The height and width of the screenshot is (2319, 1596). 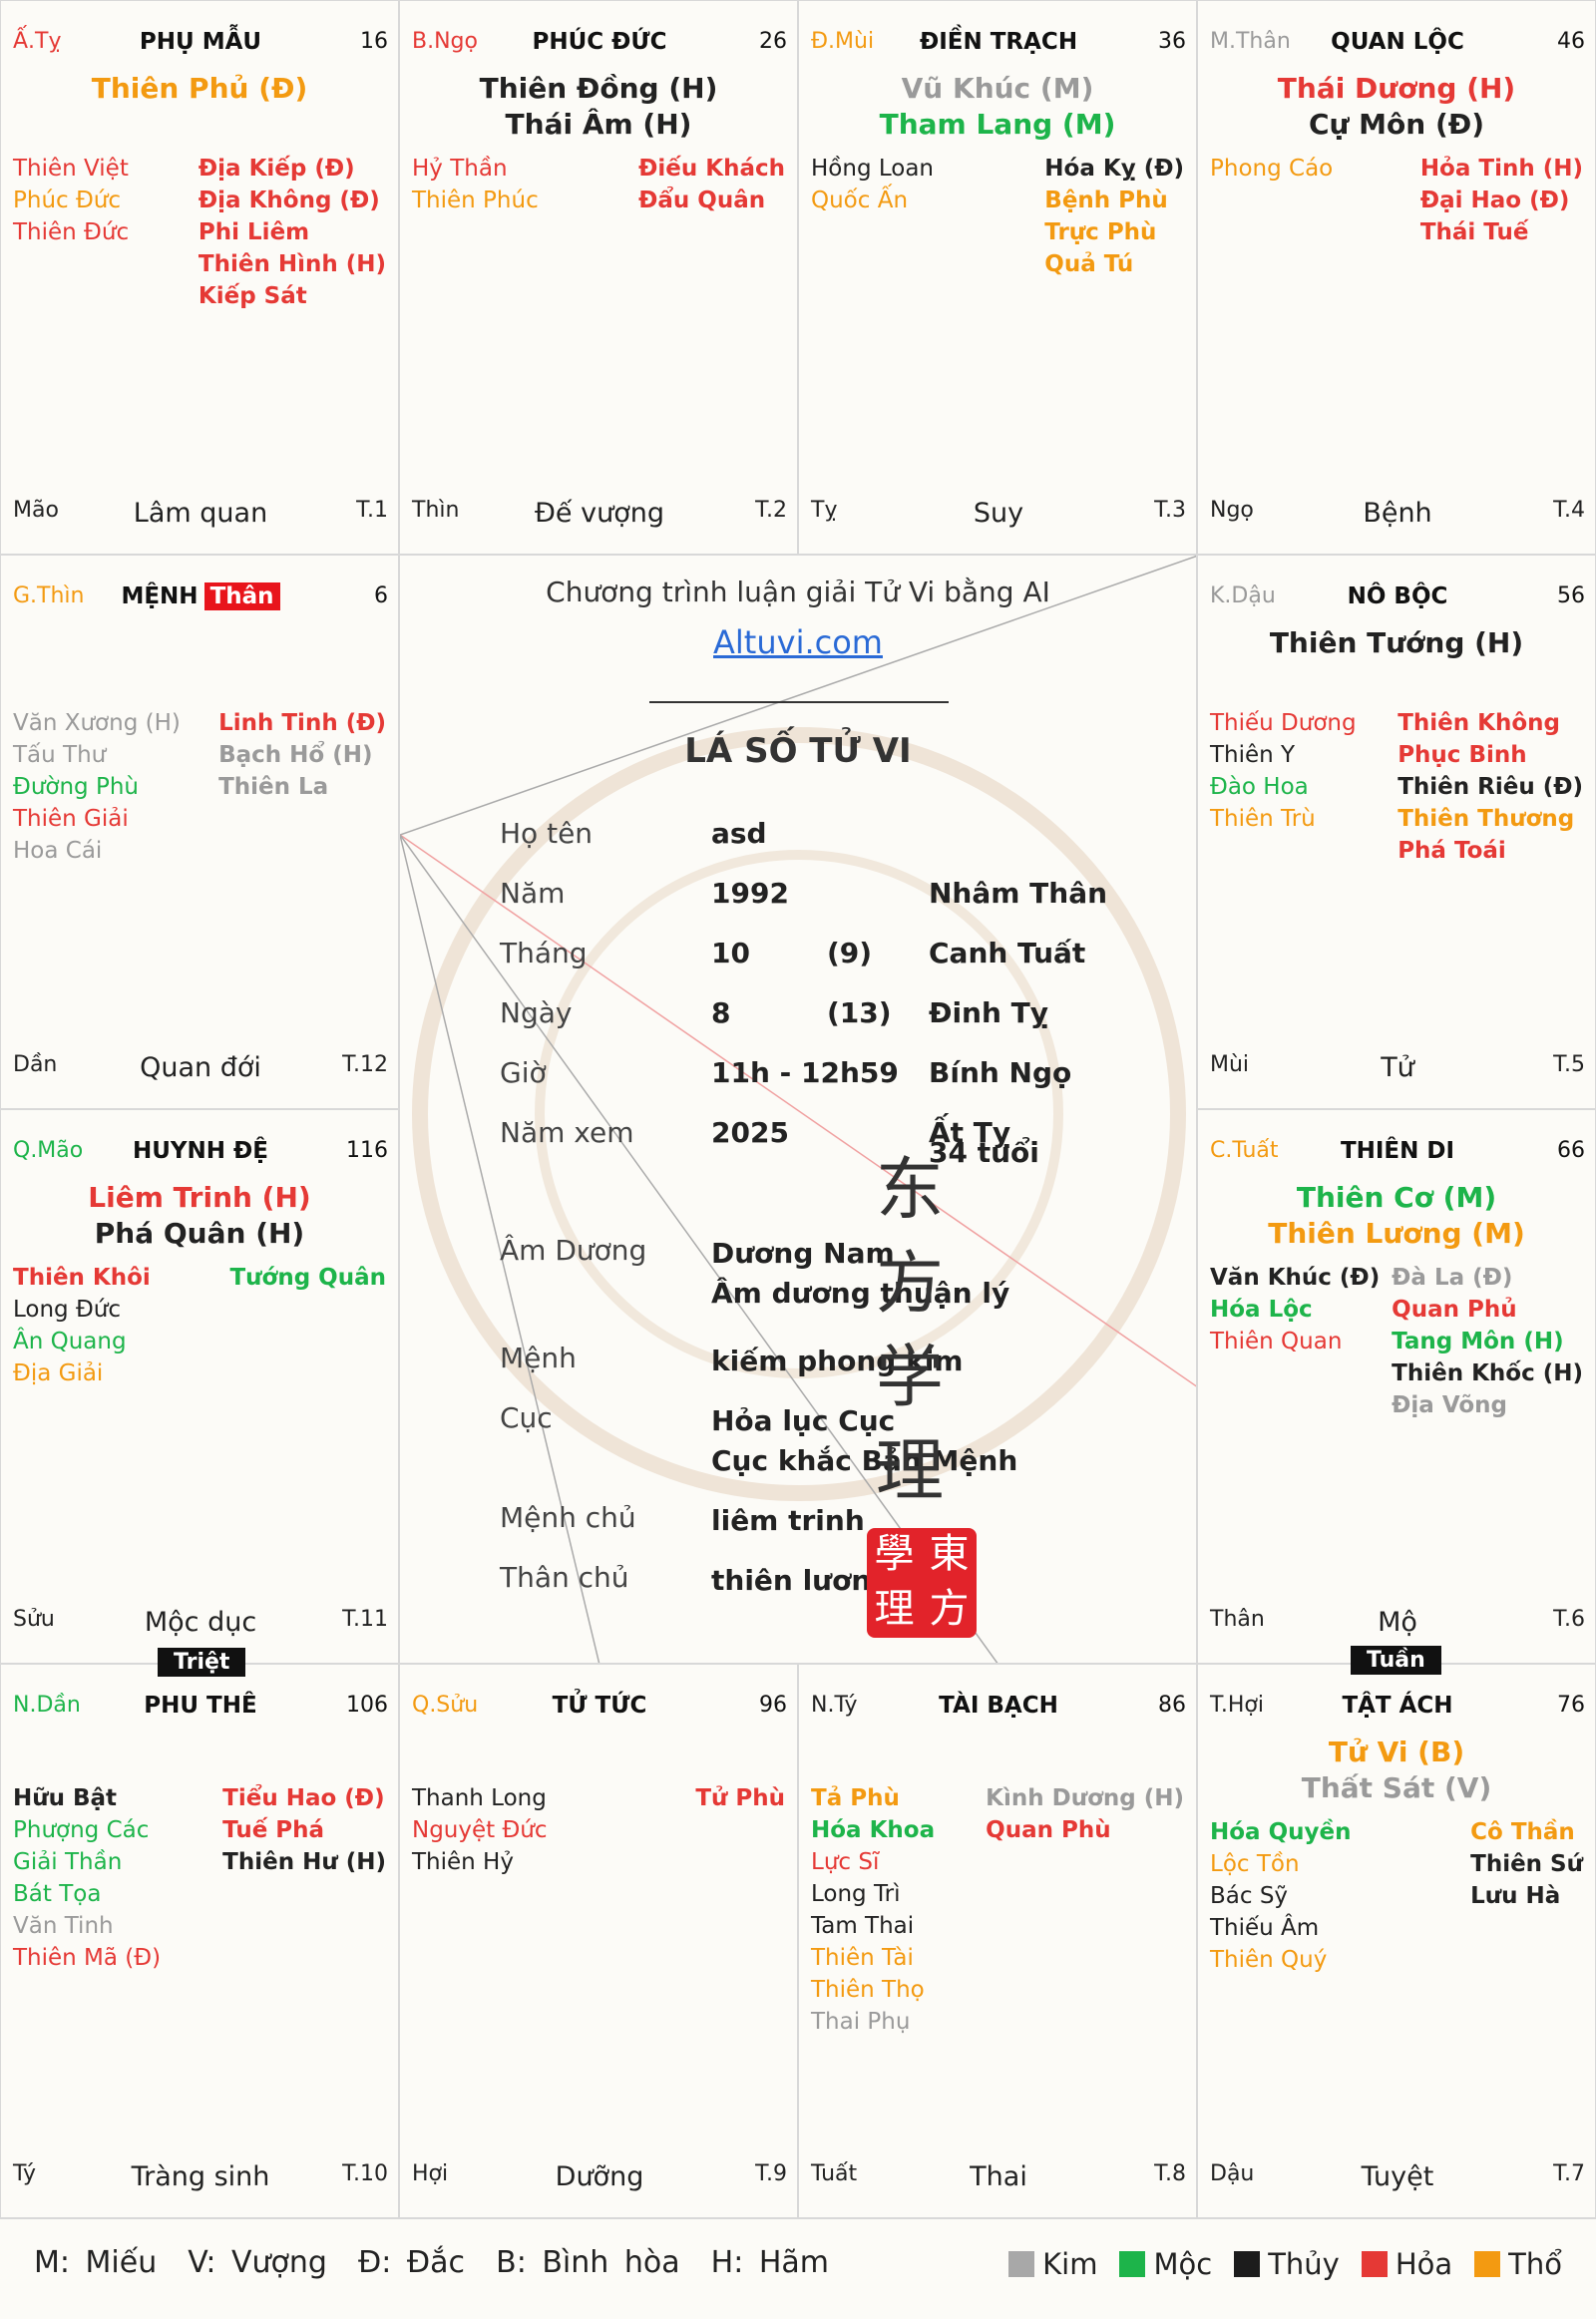 I want to click on minor-star: Cô Thần, so click(x=1522, y=1832).